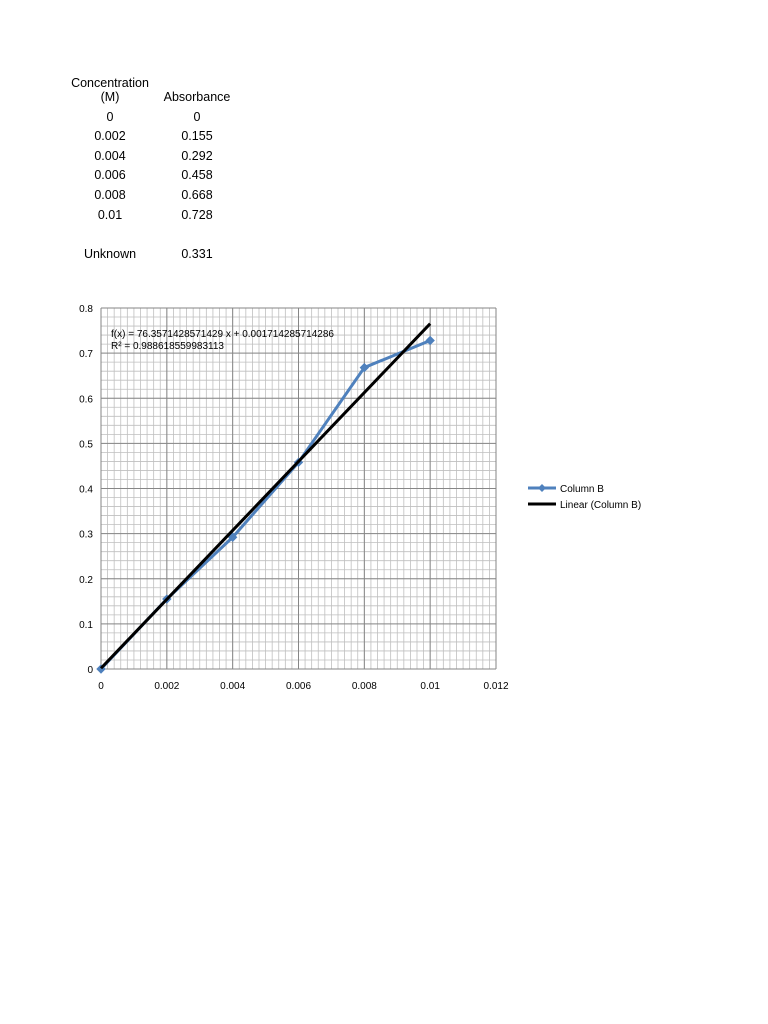  Describe the element at coordinates (166, 686) in the screenshot. I see `x-tick-label: 0.002` at that location.